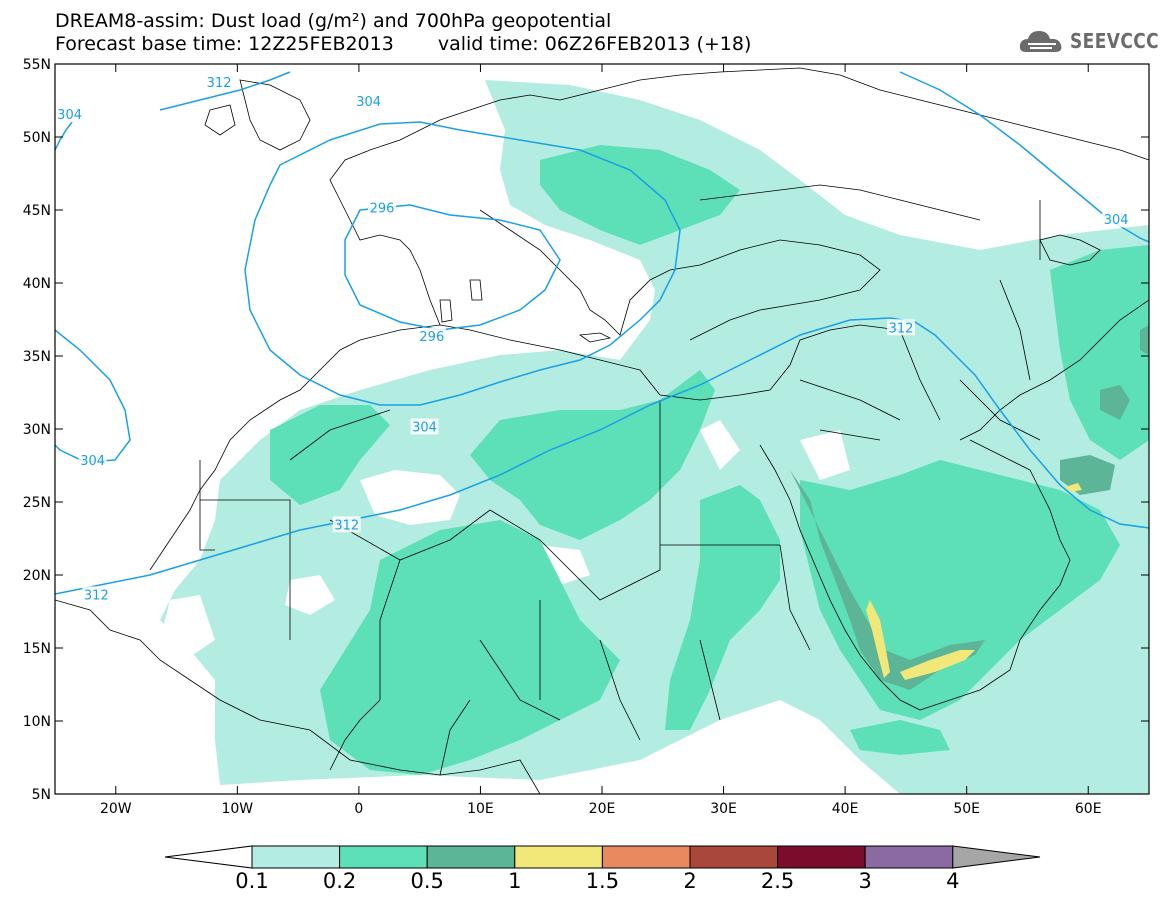  I want to click on lat-tick-label: 55N, so click(37, 65).